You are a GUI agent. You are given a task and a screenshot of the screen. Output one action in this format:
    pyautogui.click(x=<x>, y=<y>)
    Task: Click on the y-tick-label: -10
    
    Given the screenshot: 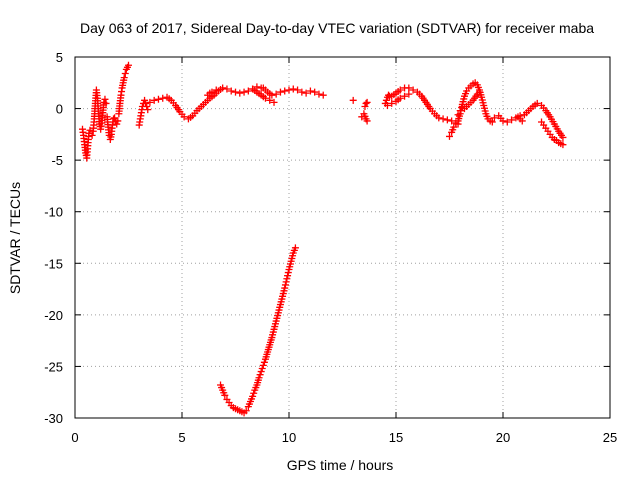 What is the action you would take?
    pyautogui.click(x=53, y=212)
    